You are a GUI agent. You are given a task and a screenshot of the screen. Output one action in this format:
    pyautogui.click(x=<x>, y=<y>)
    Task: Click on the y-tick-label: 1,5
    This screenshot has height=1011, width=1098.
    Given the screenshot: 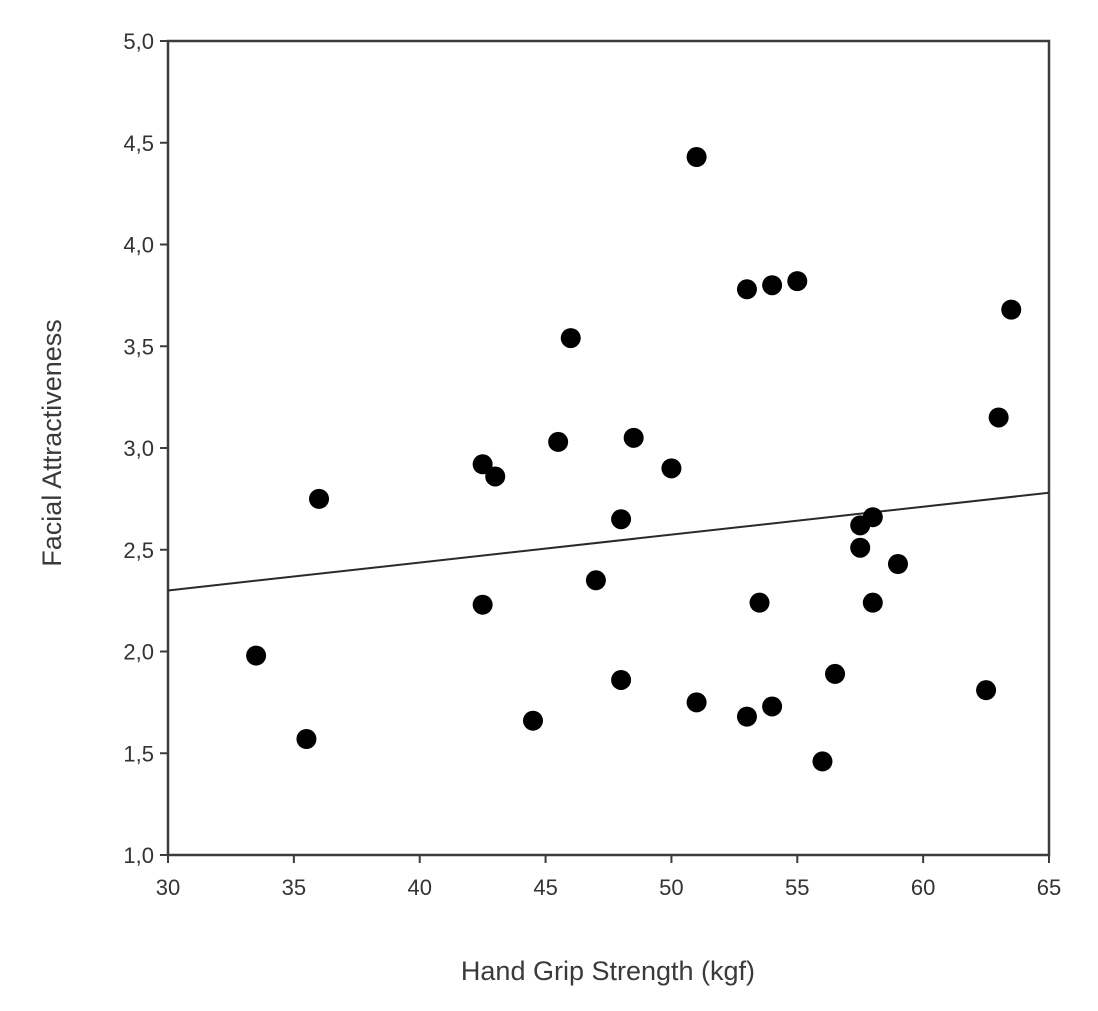 What is the action you would take?
    pyautogui.click(x=138, y=753)
    